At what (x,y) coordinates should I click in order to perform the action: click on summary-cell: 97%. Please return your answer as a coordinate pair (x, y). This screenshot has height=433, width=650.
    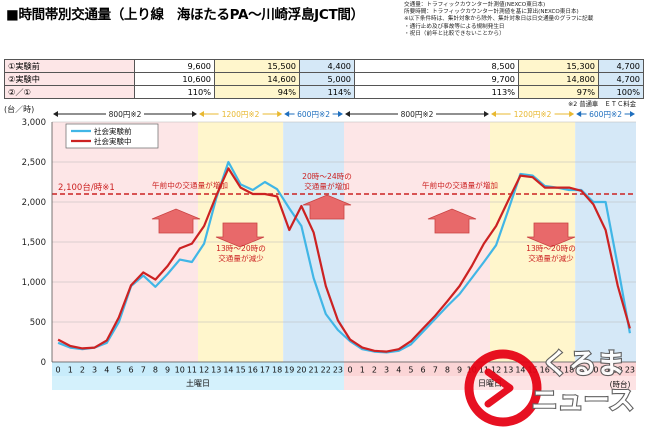
    Looking at the image, I should click on (558, 92).